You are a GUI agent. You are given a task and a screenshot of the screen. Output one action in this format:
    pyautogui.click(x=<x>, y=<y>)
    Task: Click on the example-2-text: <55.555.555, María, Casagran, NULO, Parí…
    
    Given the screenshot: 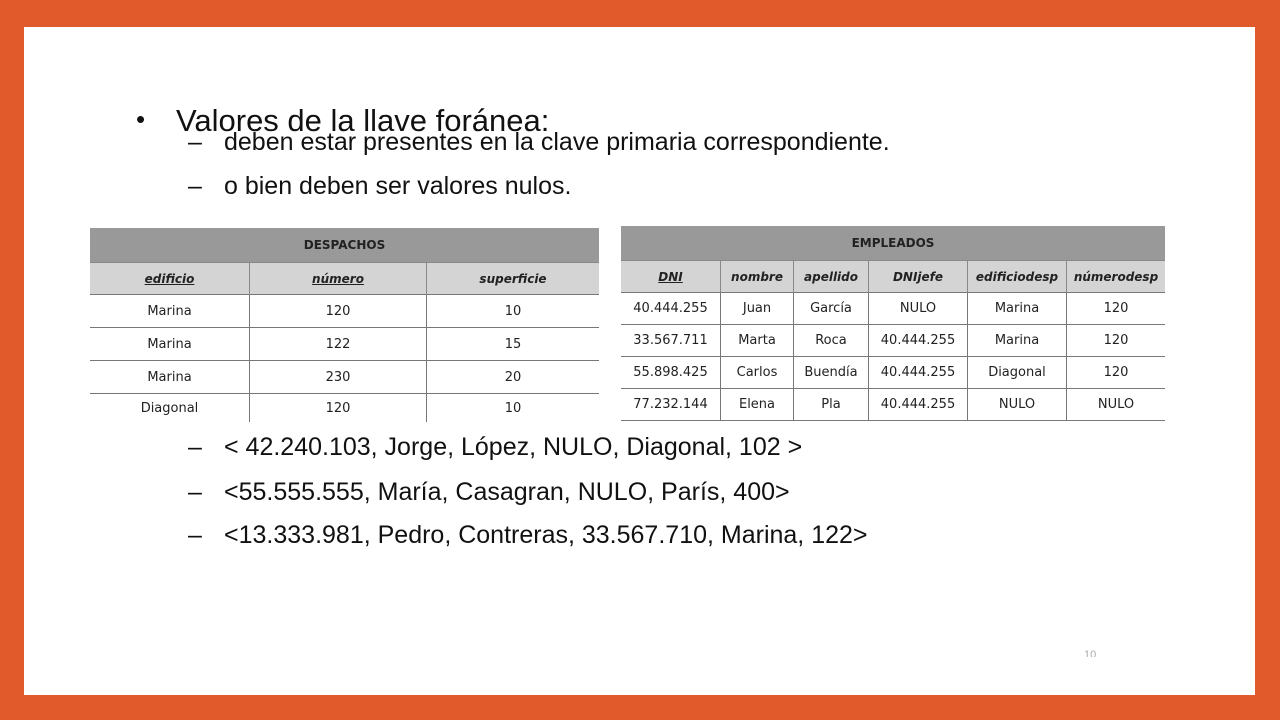 What is the action you would take?
    pyautogui.click(x=507, y=492)
    